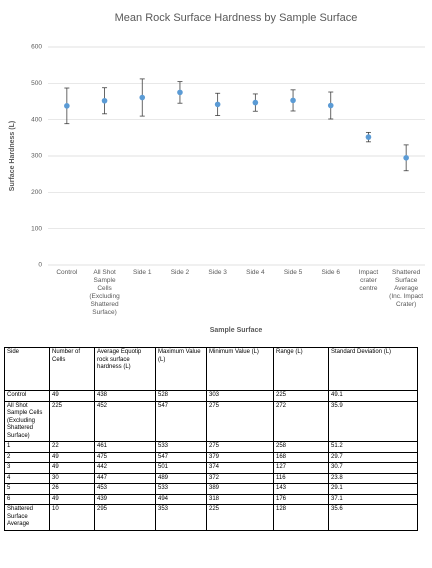  What do you see at coordinates (181, 478) in the screenshot?
I see `table-cell: 489` at bounding box center [181, 478].